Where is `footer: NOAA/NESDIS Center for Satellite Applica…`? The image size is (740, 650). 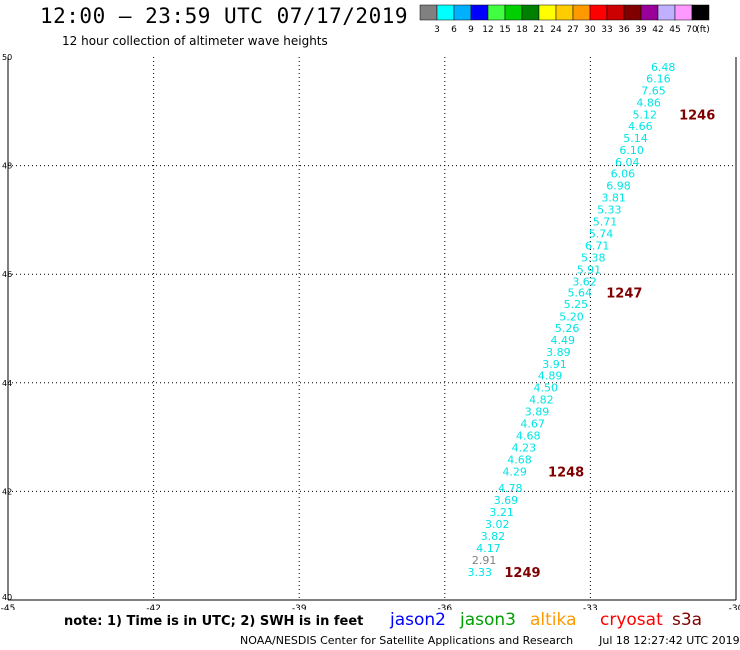
footer: NOAA/NESDIS Center for Satellite Applica… is located at coordinates (490, 640).